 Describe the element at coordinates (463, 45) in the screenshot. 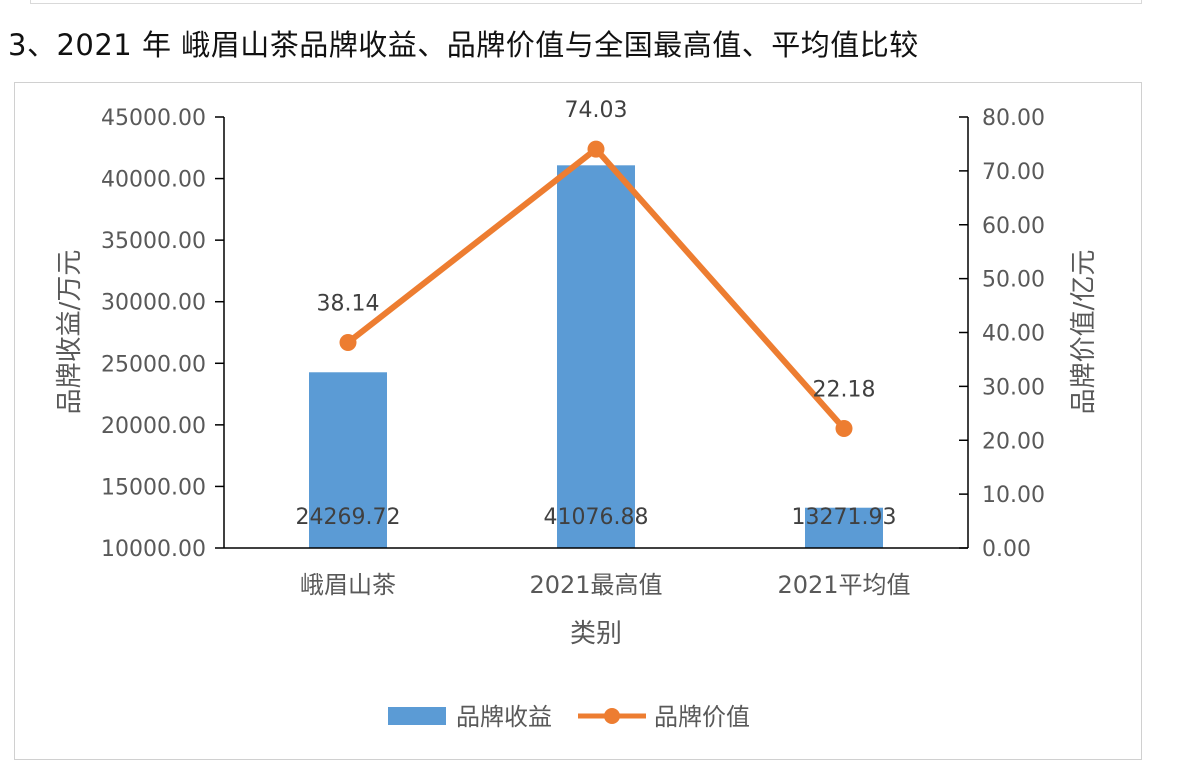

I see `section-title: 3、2021 年 峨眉山茶品牌收益、品牌价值与全国最高值、平均值比较` at that location.